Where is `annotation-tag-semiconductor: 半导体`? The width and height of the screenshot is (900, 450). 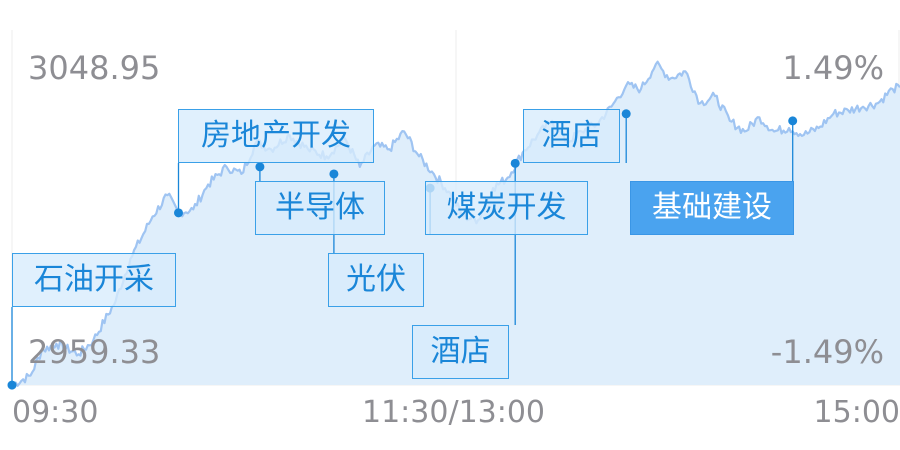 annotation-tag-semiconductor: 半导体 is located at coordinates (320, 208).